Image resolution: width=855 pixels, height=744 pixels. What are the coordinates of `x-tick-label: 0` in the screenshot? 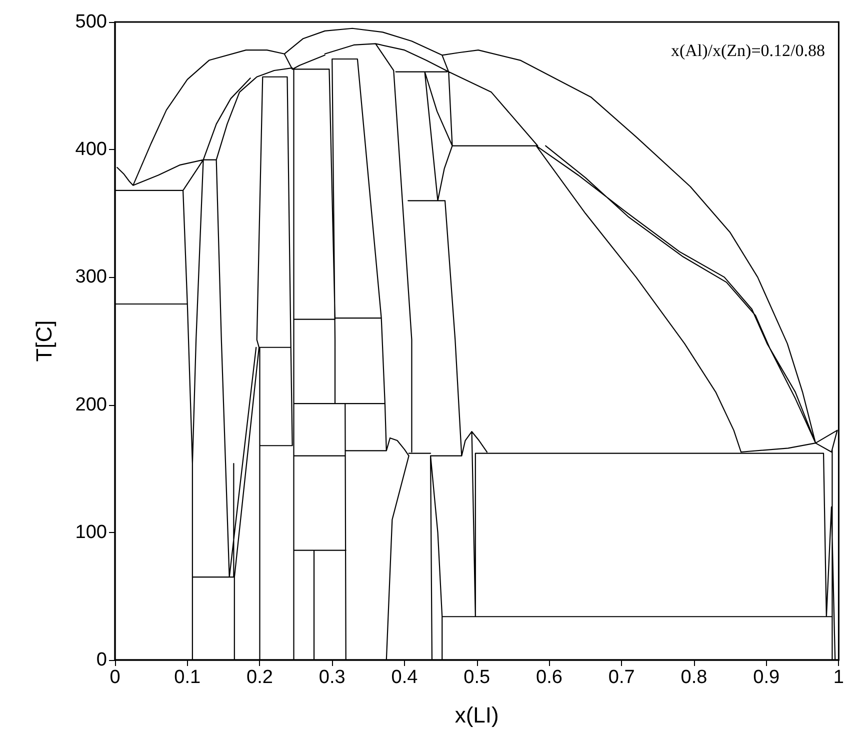 It's located at (115, 677).